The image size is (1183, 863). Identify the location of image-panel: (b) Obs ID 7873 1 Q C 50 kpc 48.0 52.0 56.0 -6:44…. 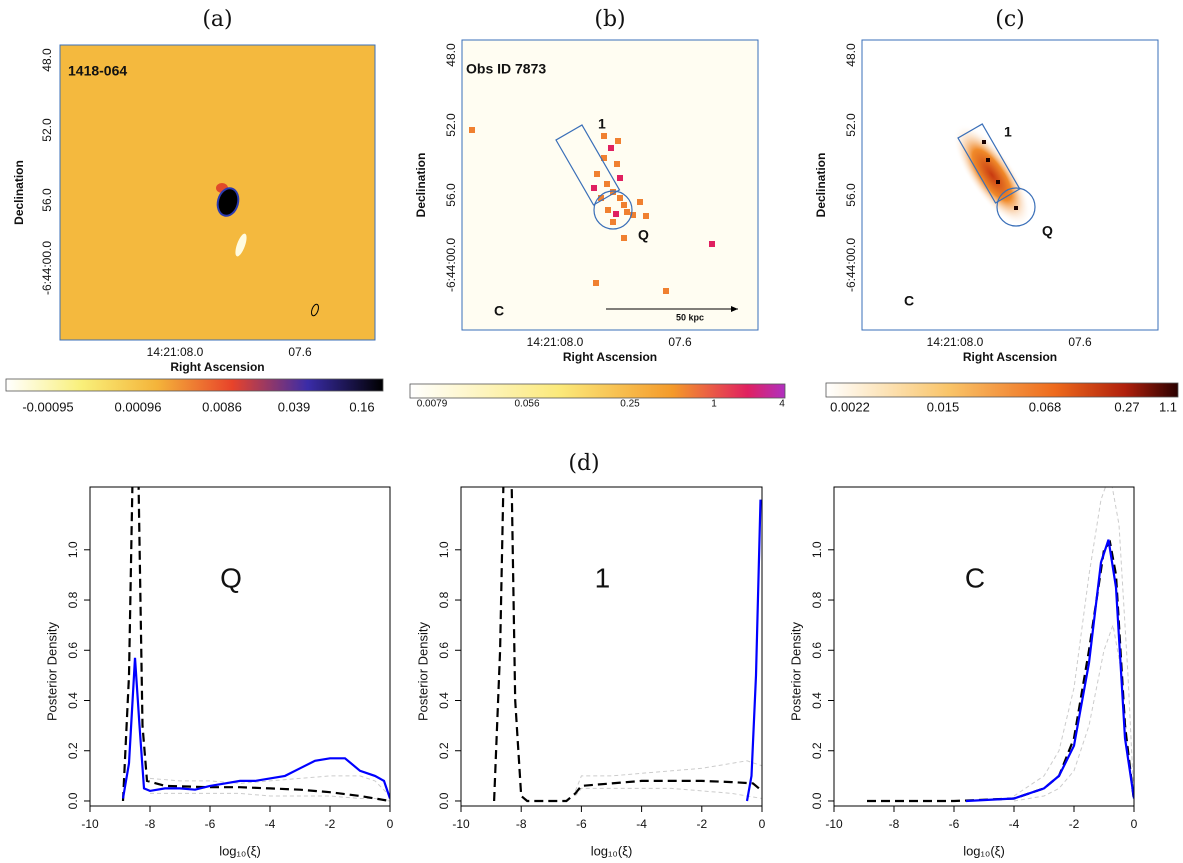
(597, 208).